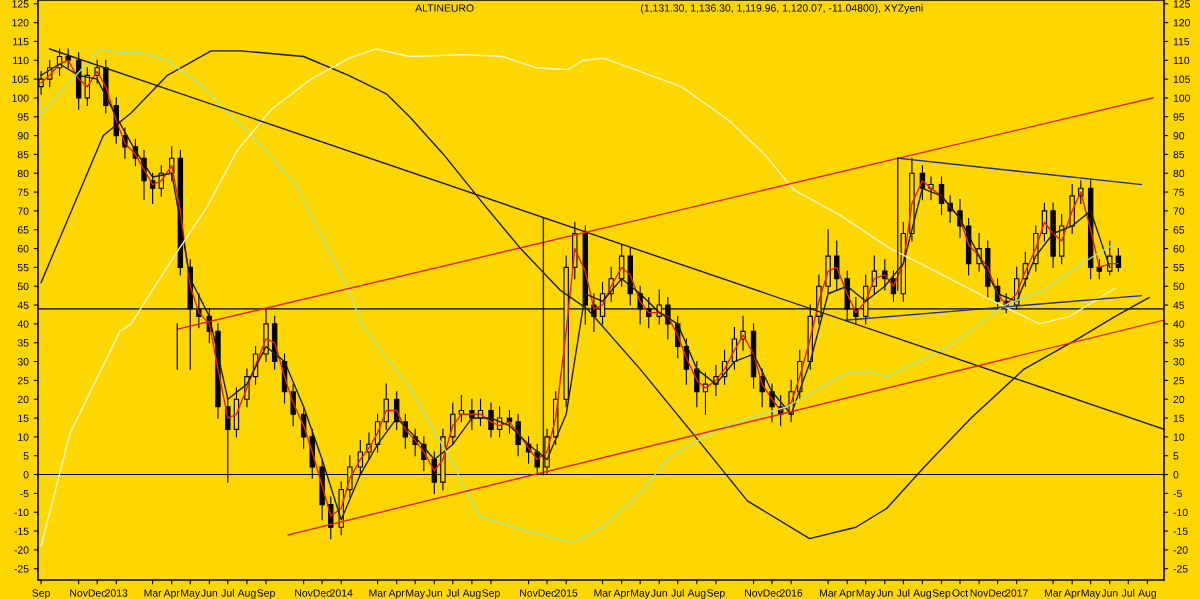 The image size is (1200, 599). I want to click on chart-title: ALTINEURO, so click(444, 8).